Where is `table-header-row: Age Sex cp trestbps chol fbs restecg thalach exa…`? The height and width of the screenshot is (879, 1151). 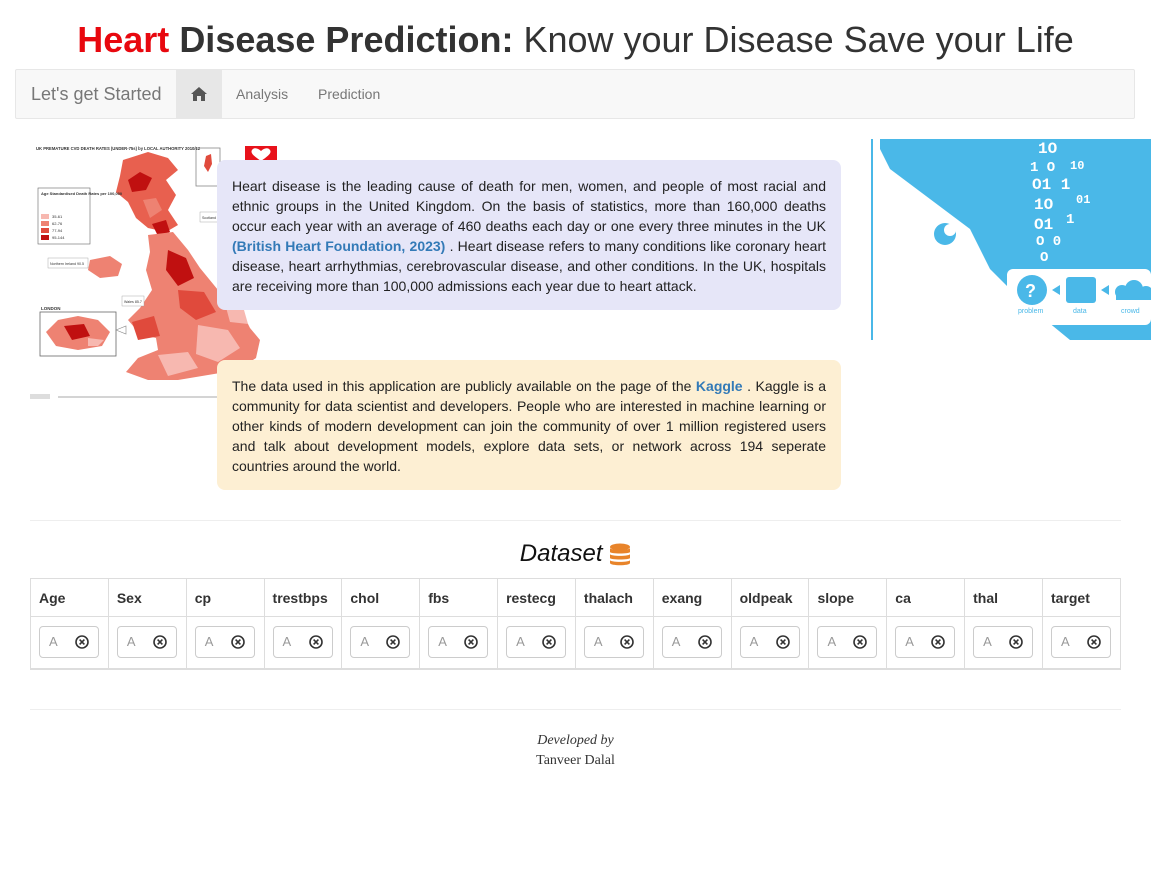 table-header-row: Age Sex cp trestbps chol fbs restecg thalach exa… is located at coordinates (576, 597).